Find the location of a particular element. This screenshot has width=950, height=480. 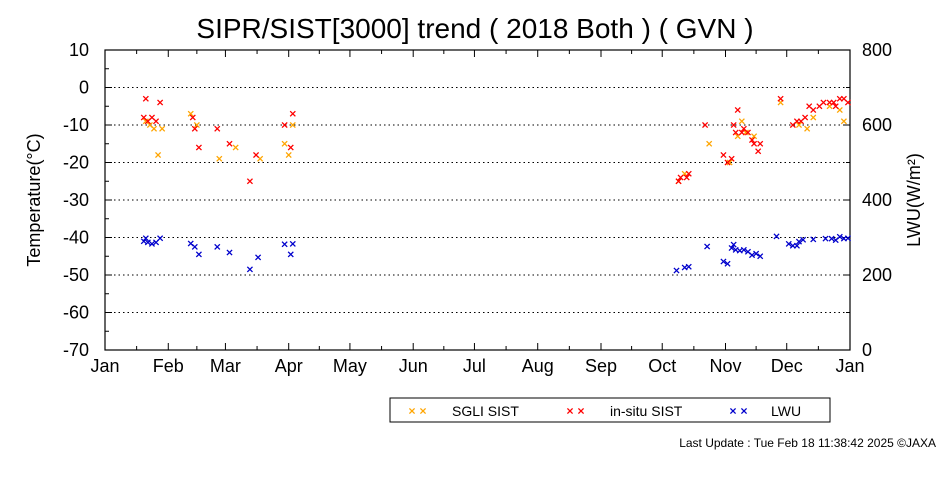

x-tick-label: Jul is located at coordinates (474, 366).